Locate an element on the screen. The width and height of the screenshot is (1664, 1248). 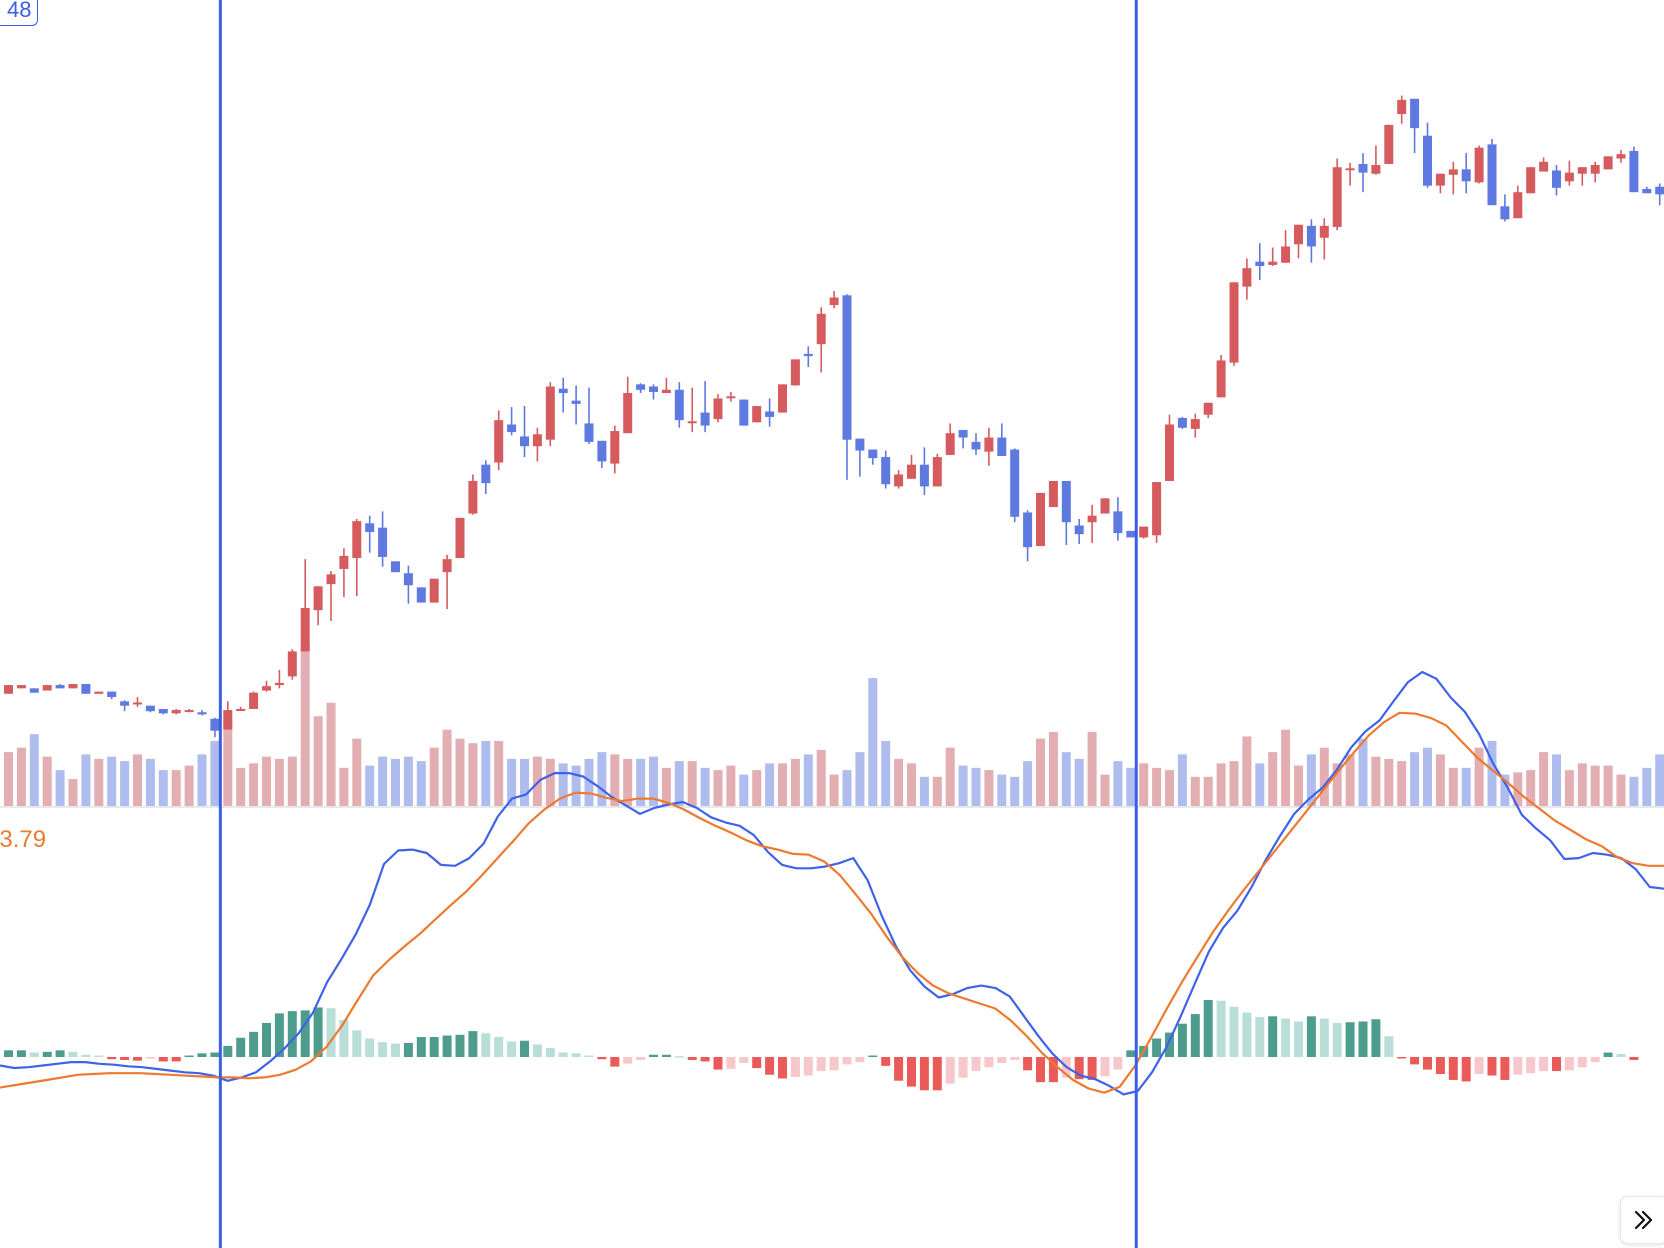
price-badge: 48 is located at coordinates (19, 13).